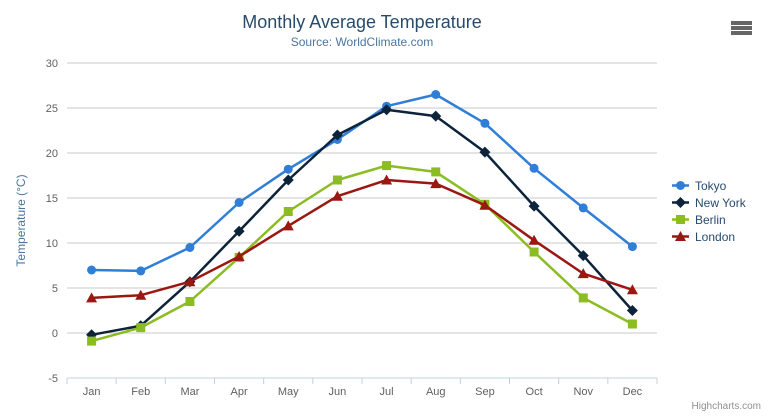  I want to click on y-axis-label: 0, so click(55, 334).